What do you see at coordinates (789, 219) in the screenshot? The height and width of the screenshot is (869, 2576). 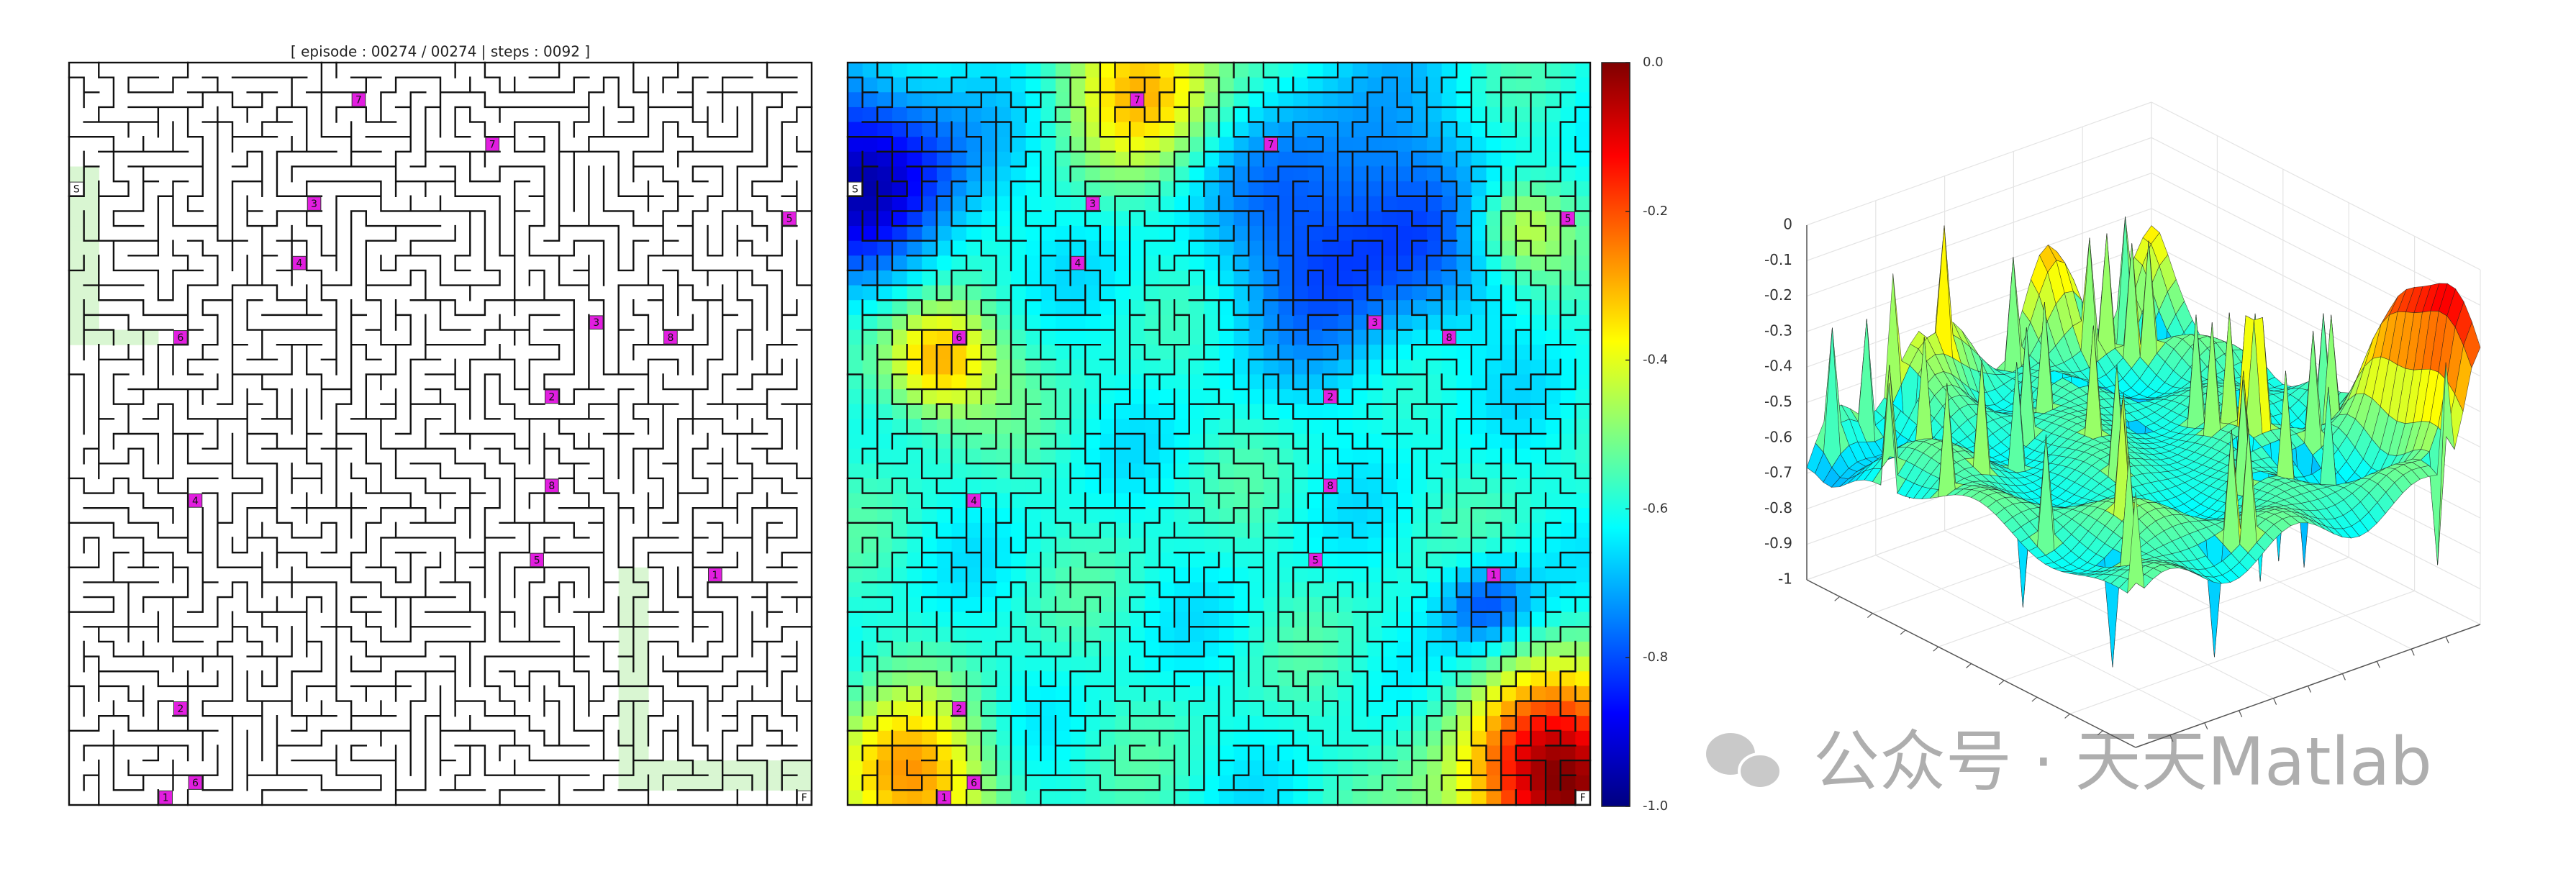 I see `marker-label: 5` at bounding box center [789, 219].